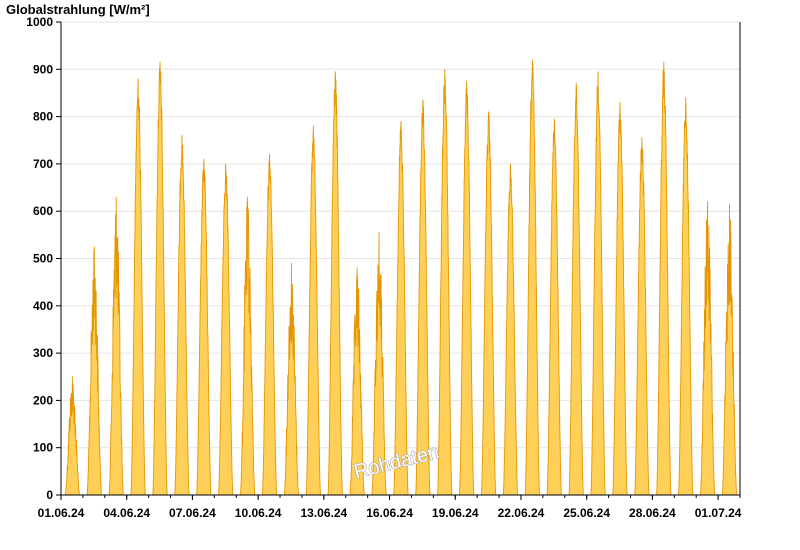 Image resolution: width=800 pixels, height=550 pixels. I want to click on x-tick-label: 01.07.24, so click(718, 513).